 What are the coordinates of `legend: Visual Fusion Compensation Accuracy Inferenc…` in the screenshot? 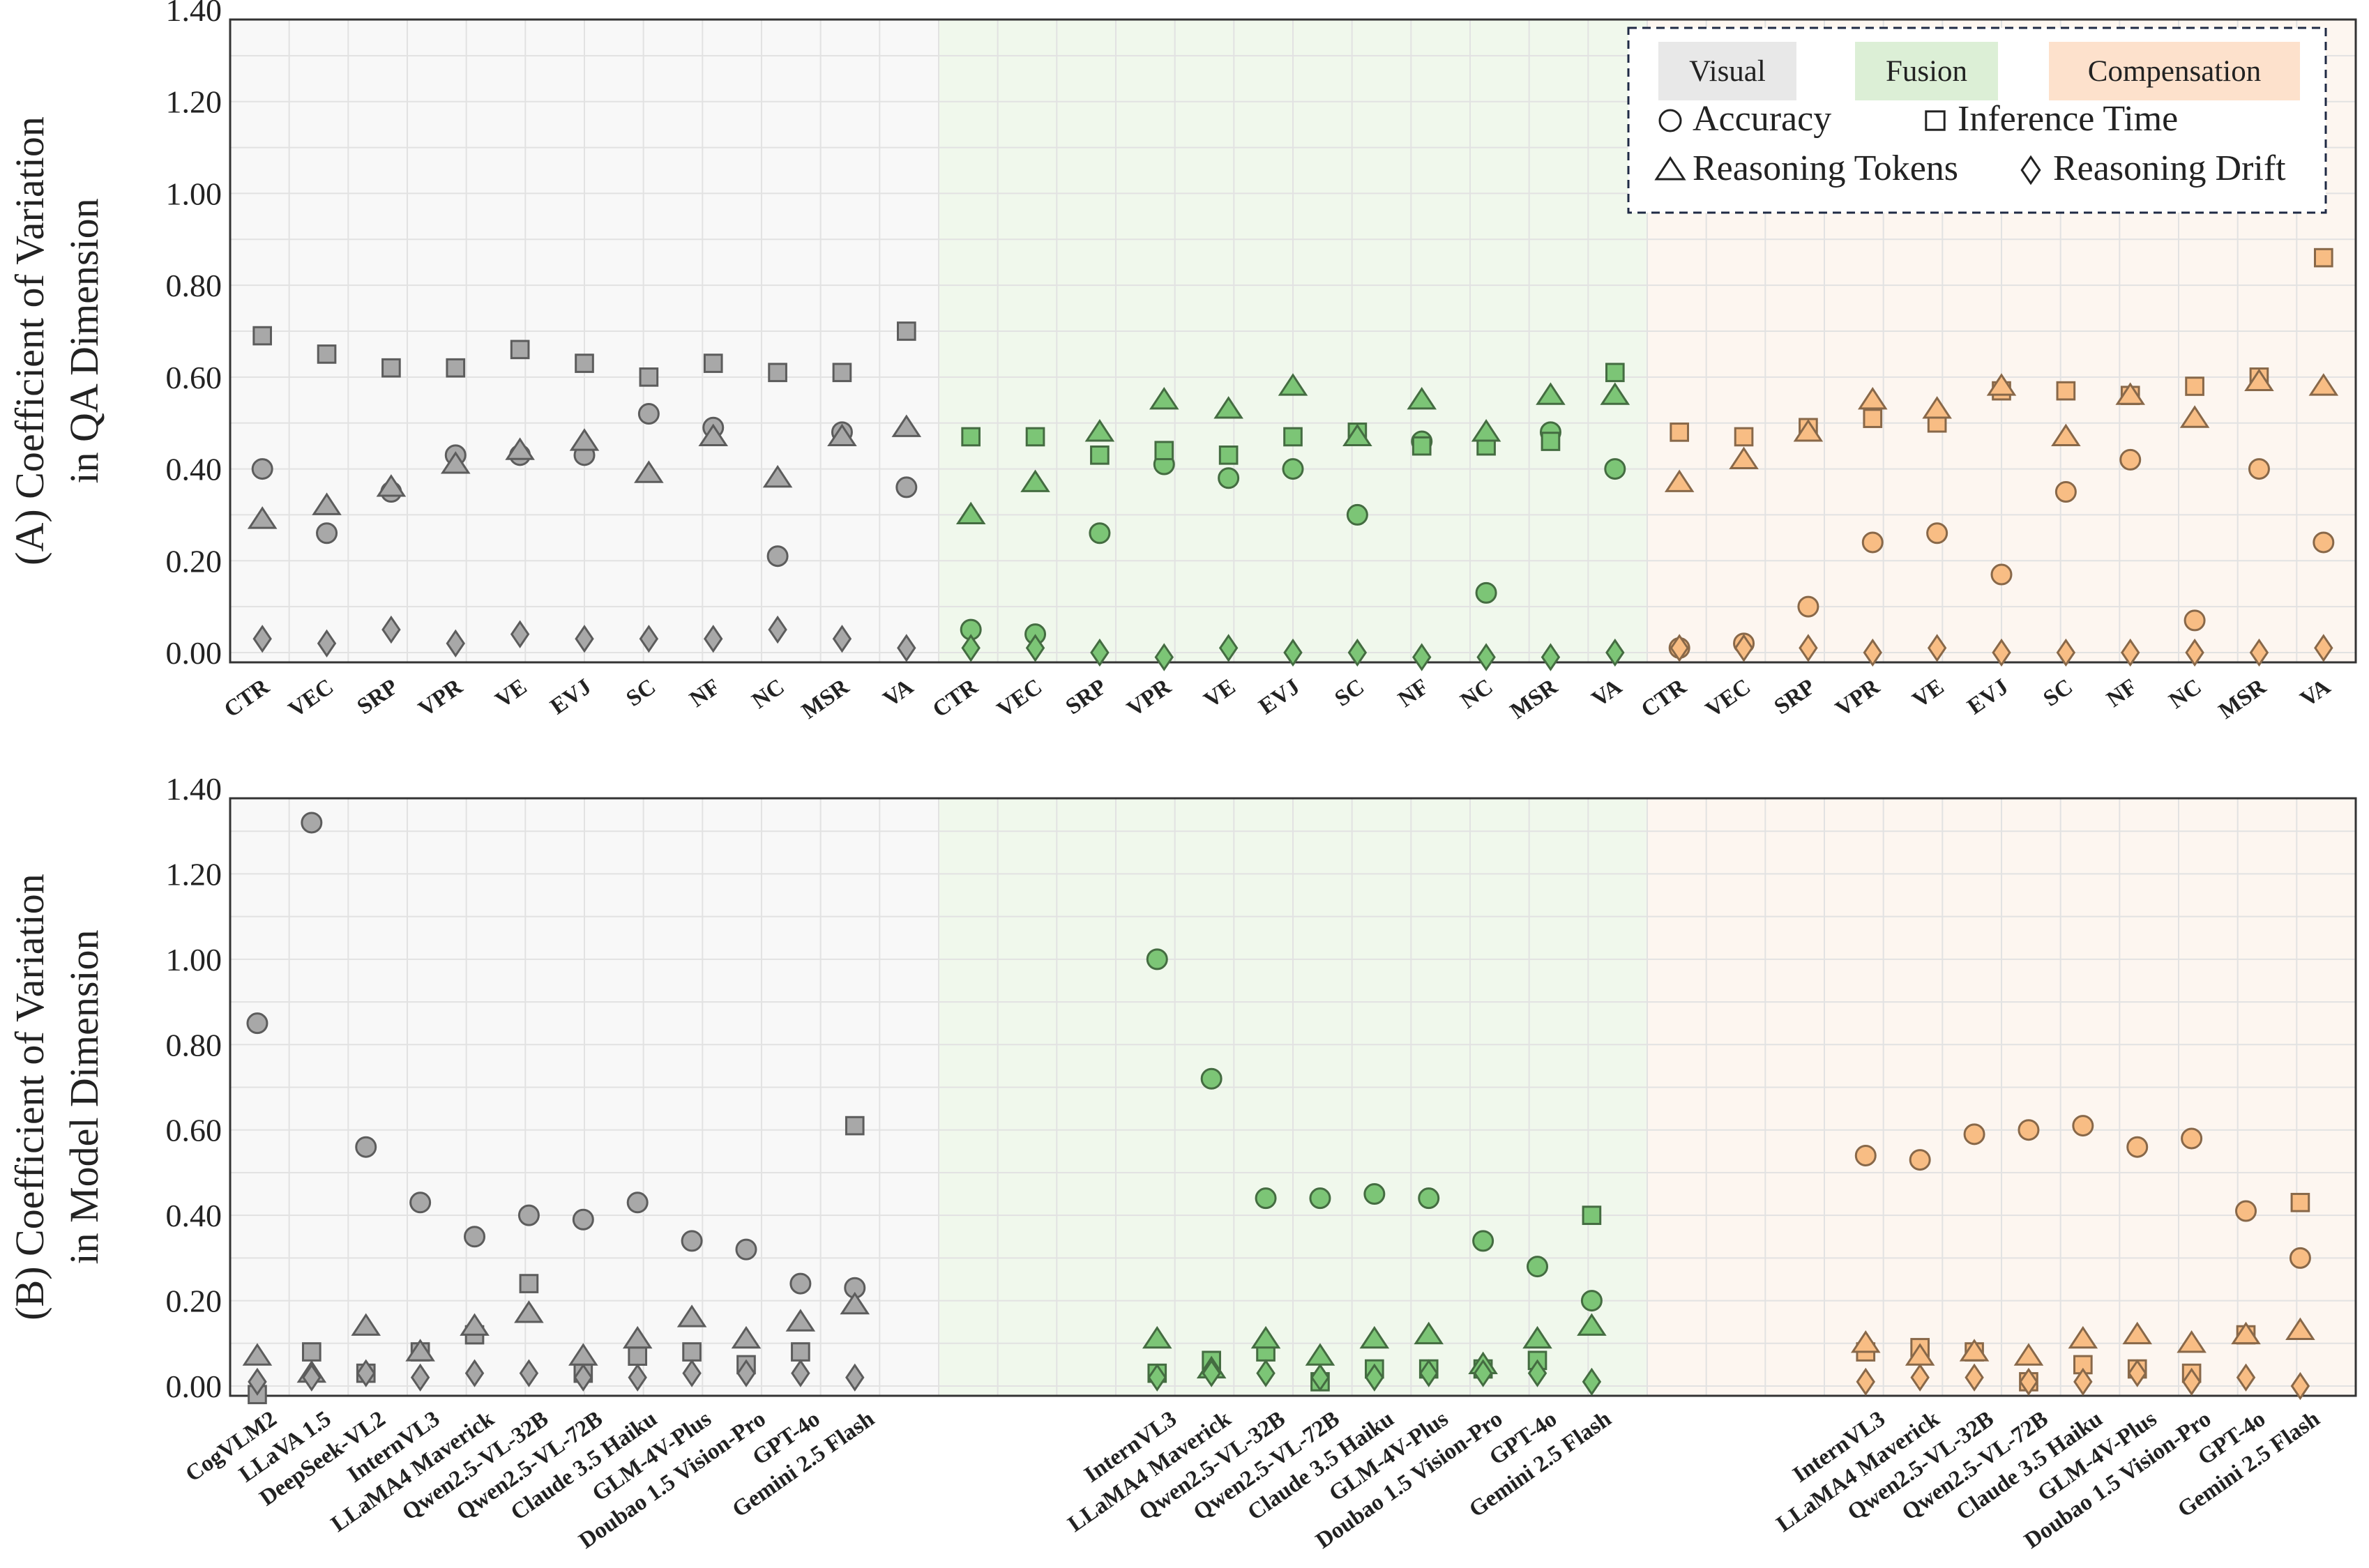 It's located at (1977, 120).